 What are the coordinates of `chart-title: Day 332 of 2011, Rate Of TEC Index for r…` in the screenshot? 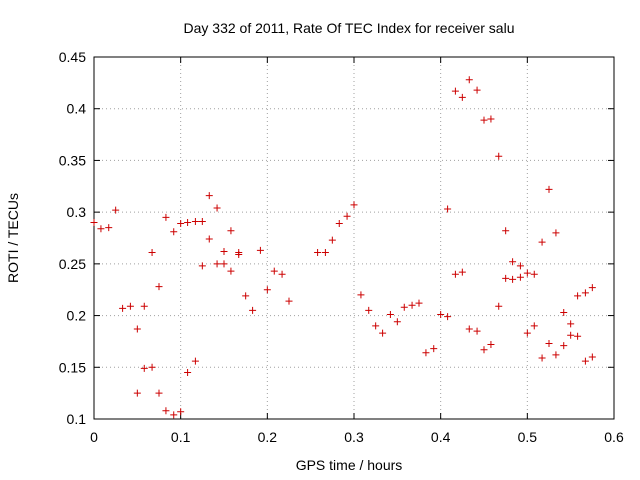 It's located at (349, 28).